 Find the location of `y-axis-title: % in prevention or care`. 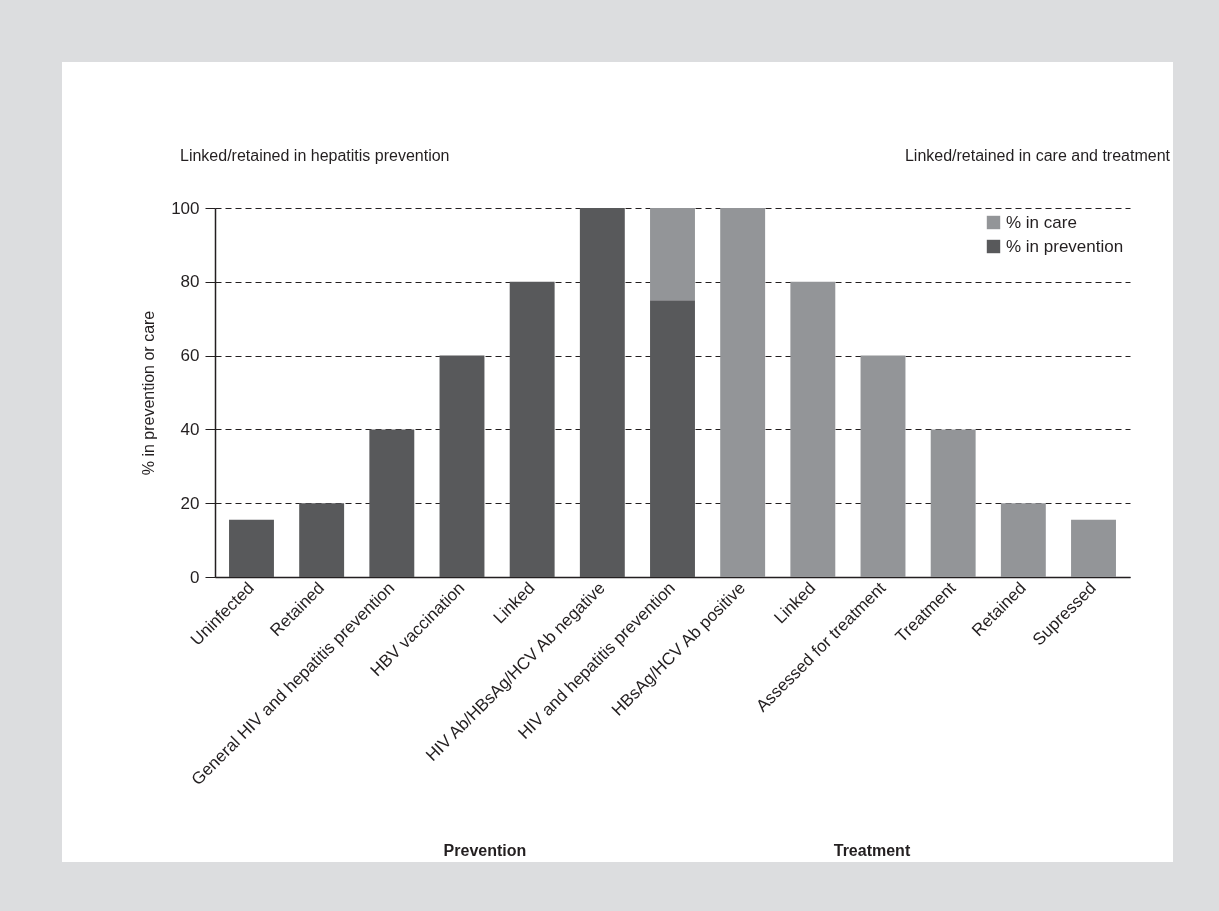

y-axis-title: % in prevention or care is located at coordinates (149, 393).